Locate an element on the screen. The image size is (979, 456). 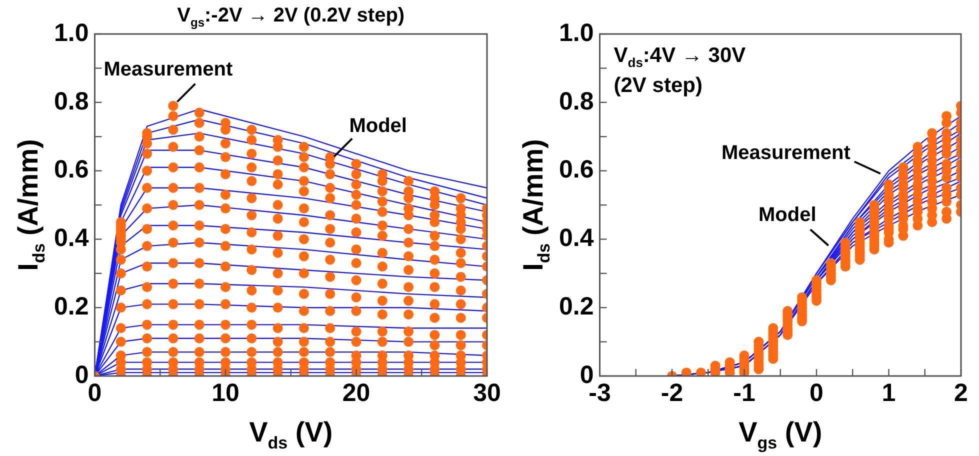
x-tick-label: -1 is located at coordinates (744, 392).